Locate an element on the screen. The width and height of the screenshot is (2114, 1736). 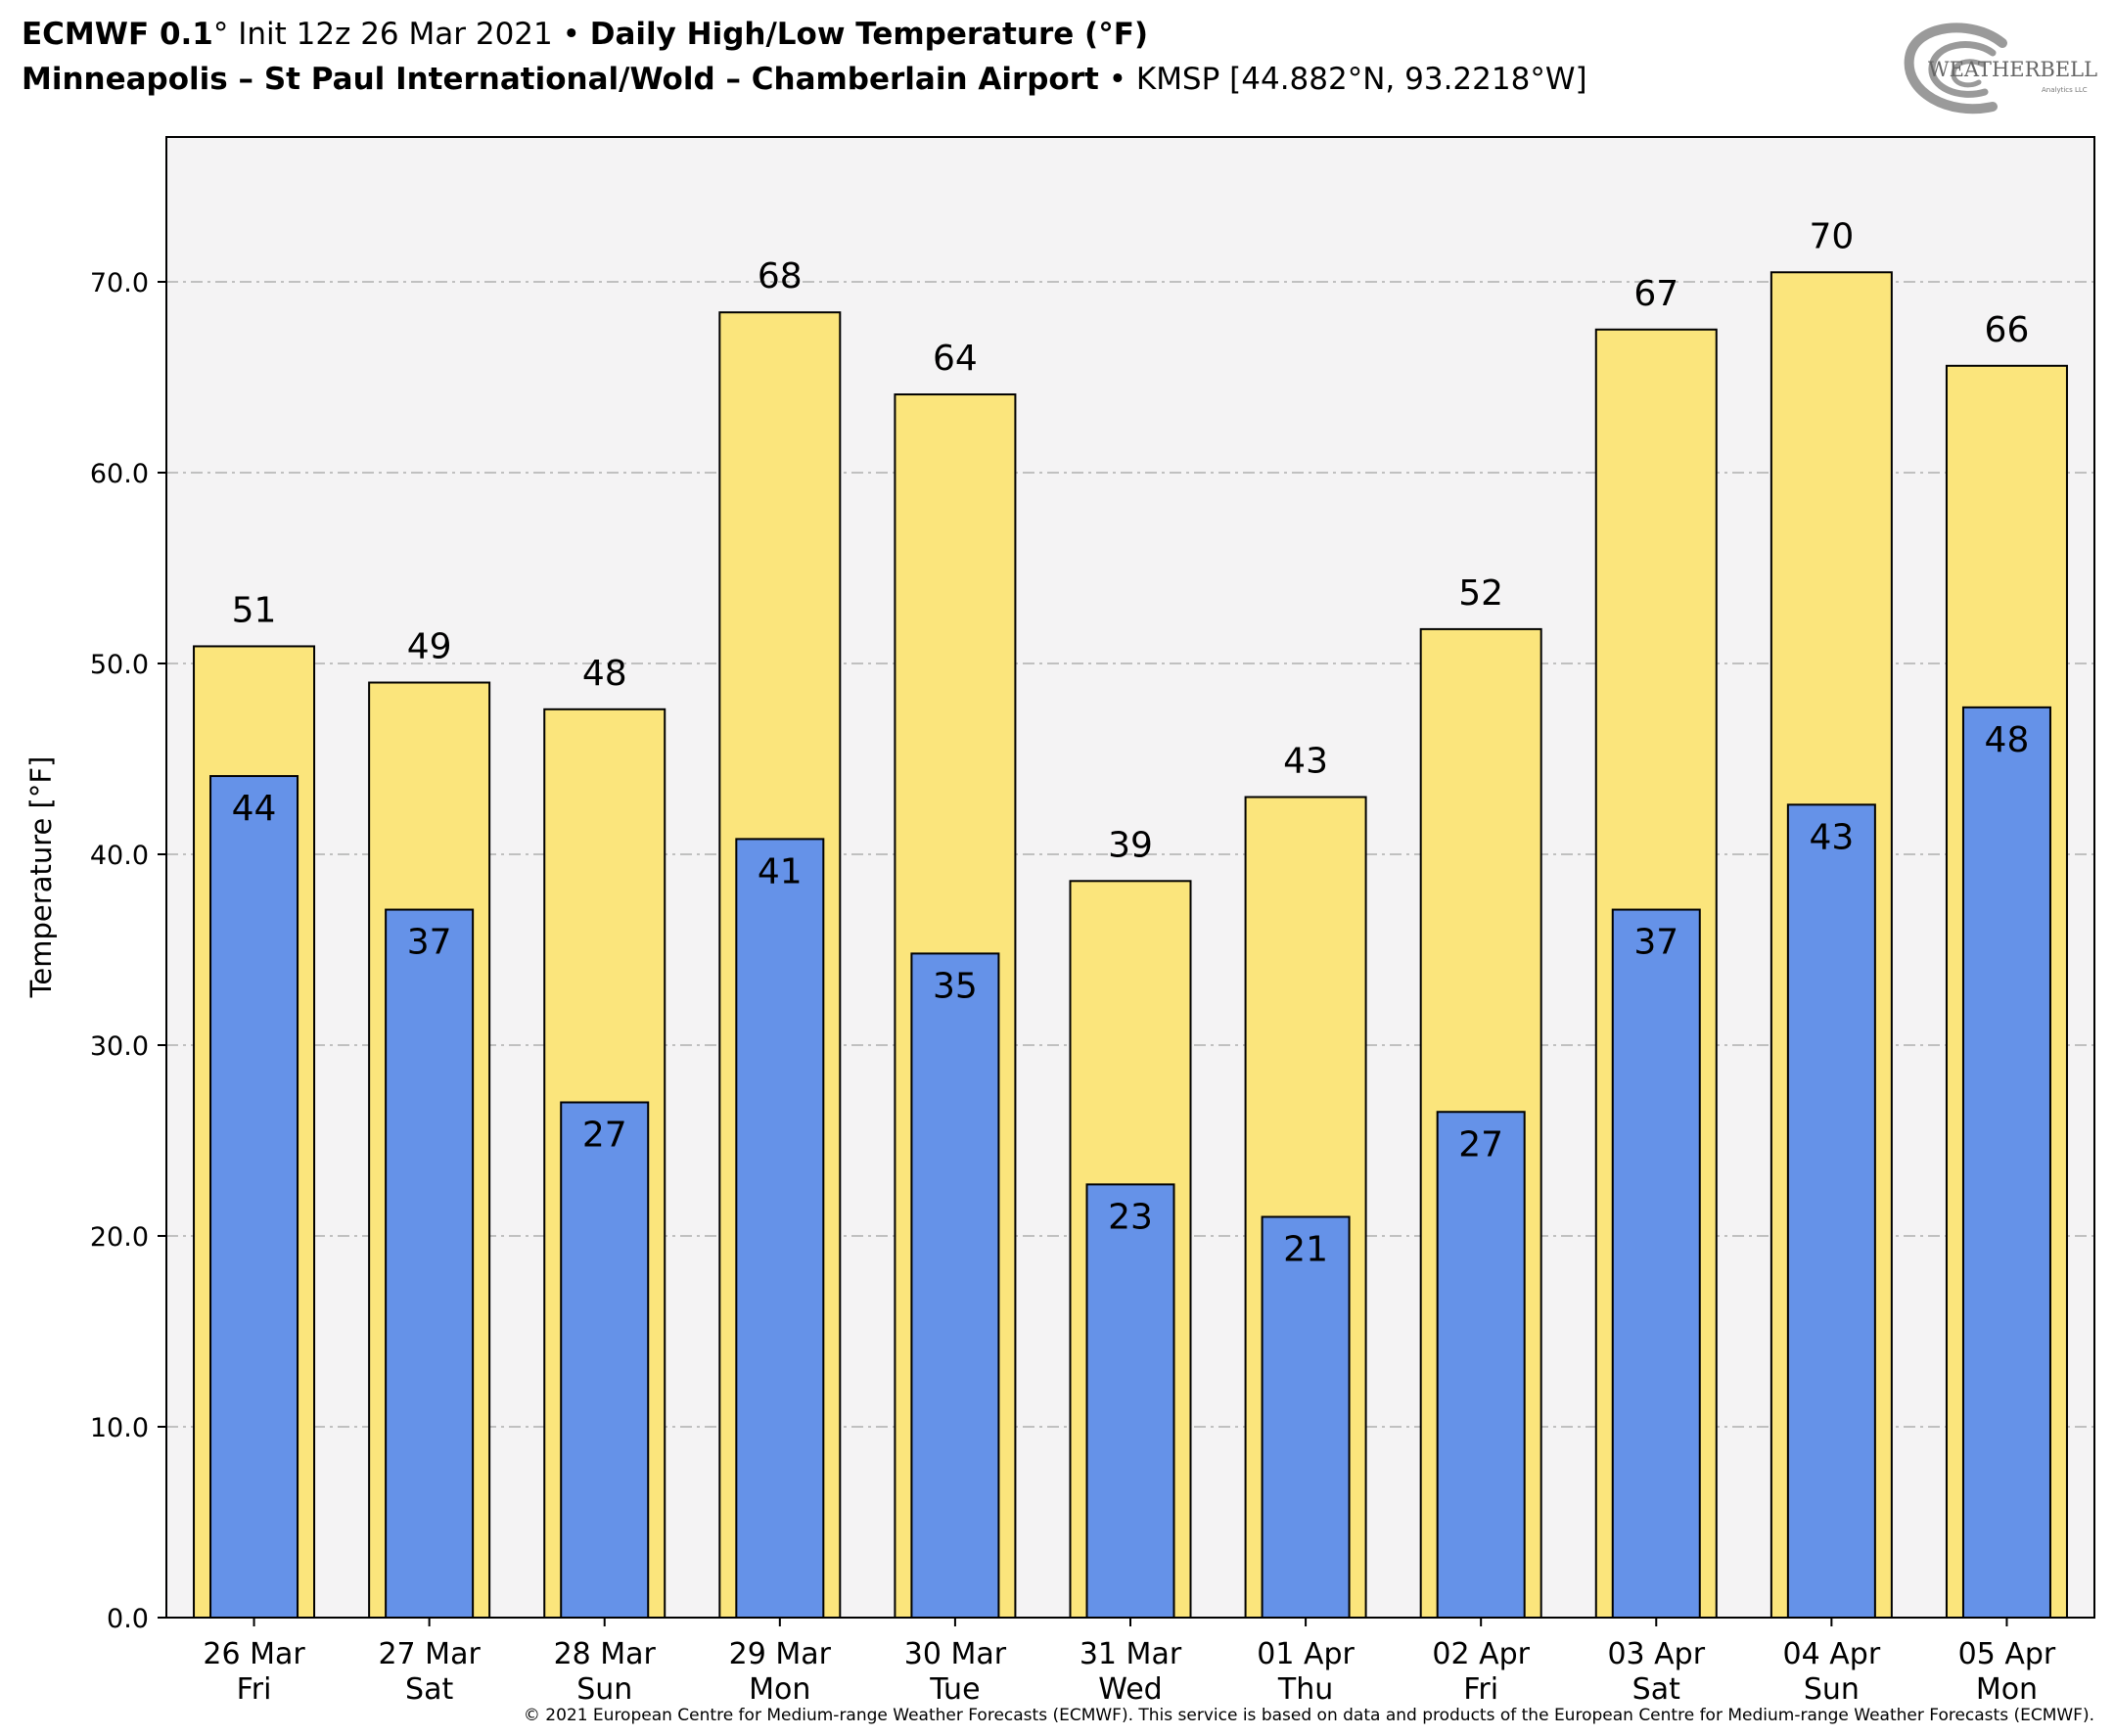
low-temp-label: 23 is located at coordinates (1130, 1217).